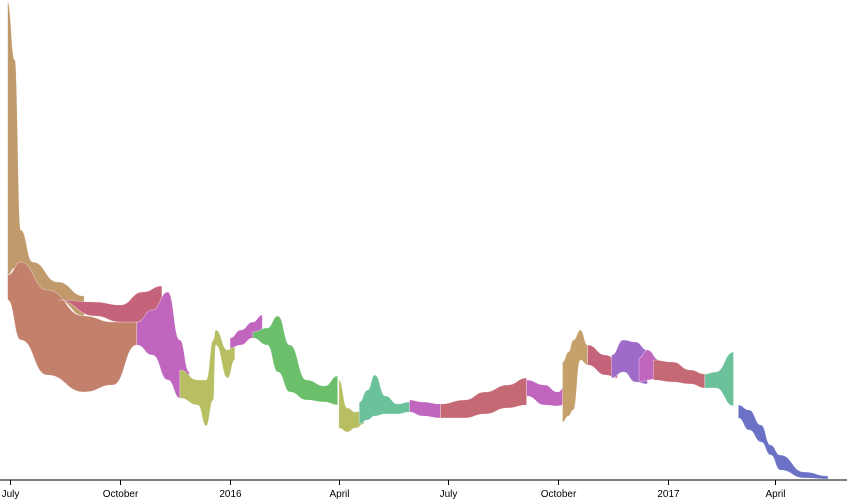  Describe the element at coordinates (668, 494) in the screenshot. I see `x-tick-label-7: 2017` at that location.